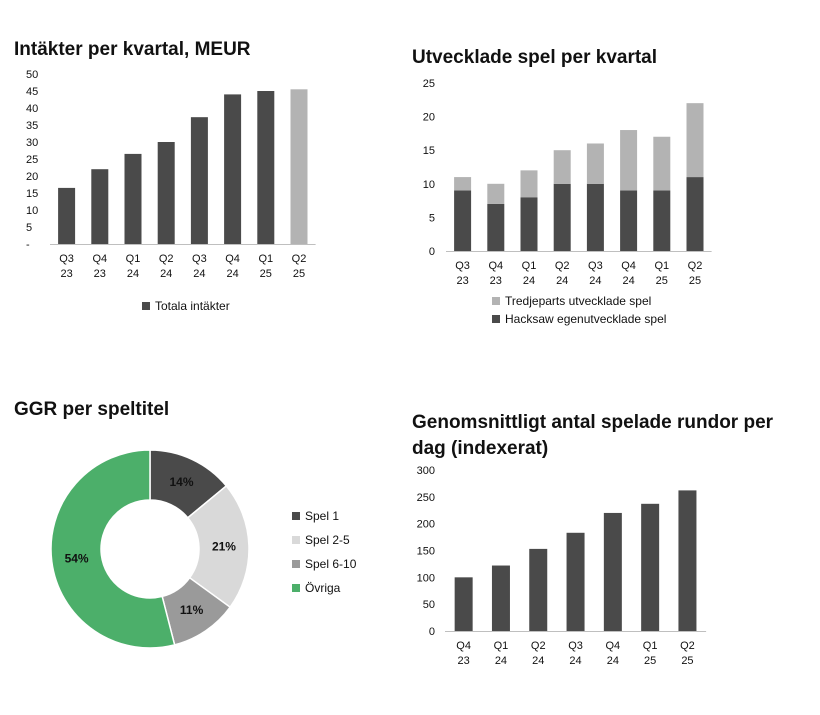 This screenshot has height=715, width=820. What do you see at coordinates (426, 498) in the screenshot?
I see `y-tick-label: 250` at bounding box center [426, 498].